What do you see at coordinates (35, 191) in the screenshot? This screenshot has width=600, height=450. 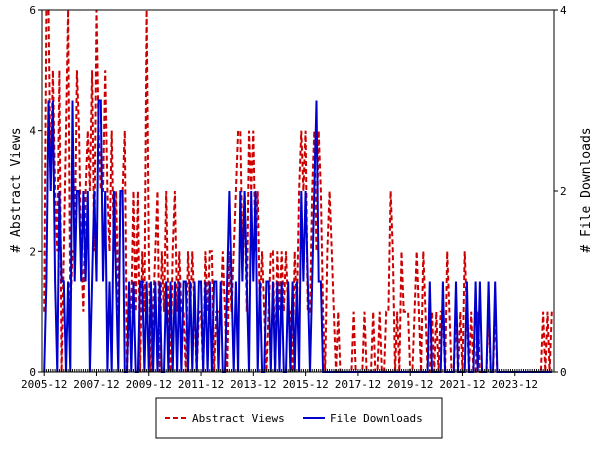 I see `y-axis-left: 0 2 4 6` at bounding box center [35, 191].